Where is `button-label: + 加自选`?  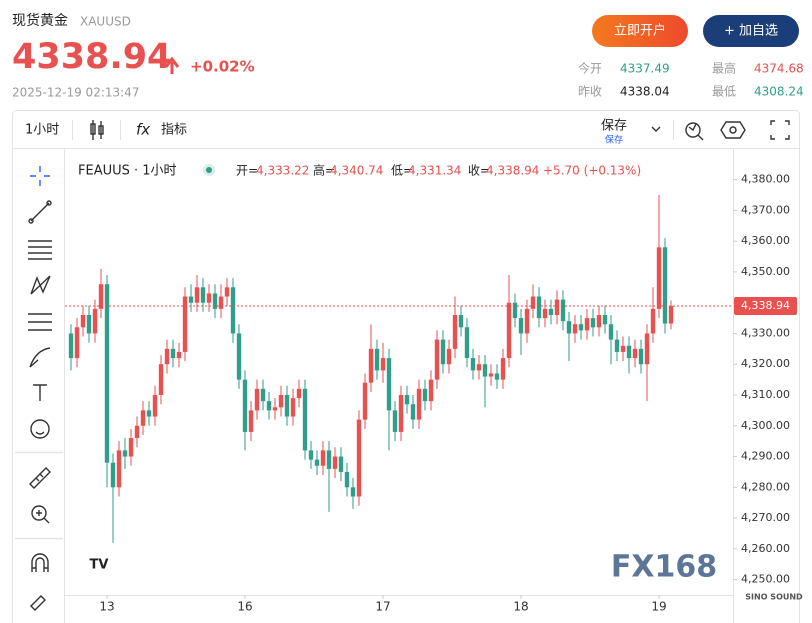 button-label: + 加自选 is located at coordinates (751, 31).